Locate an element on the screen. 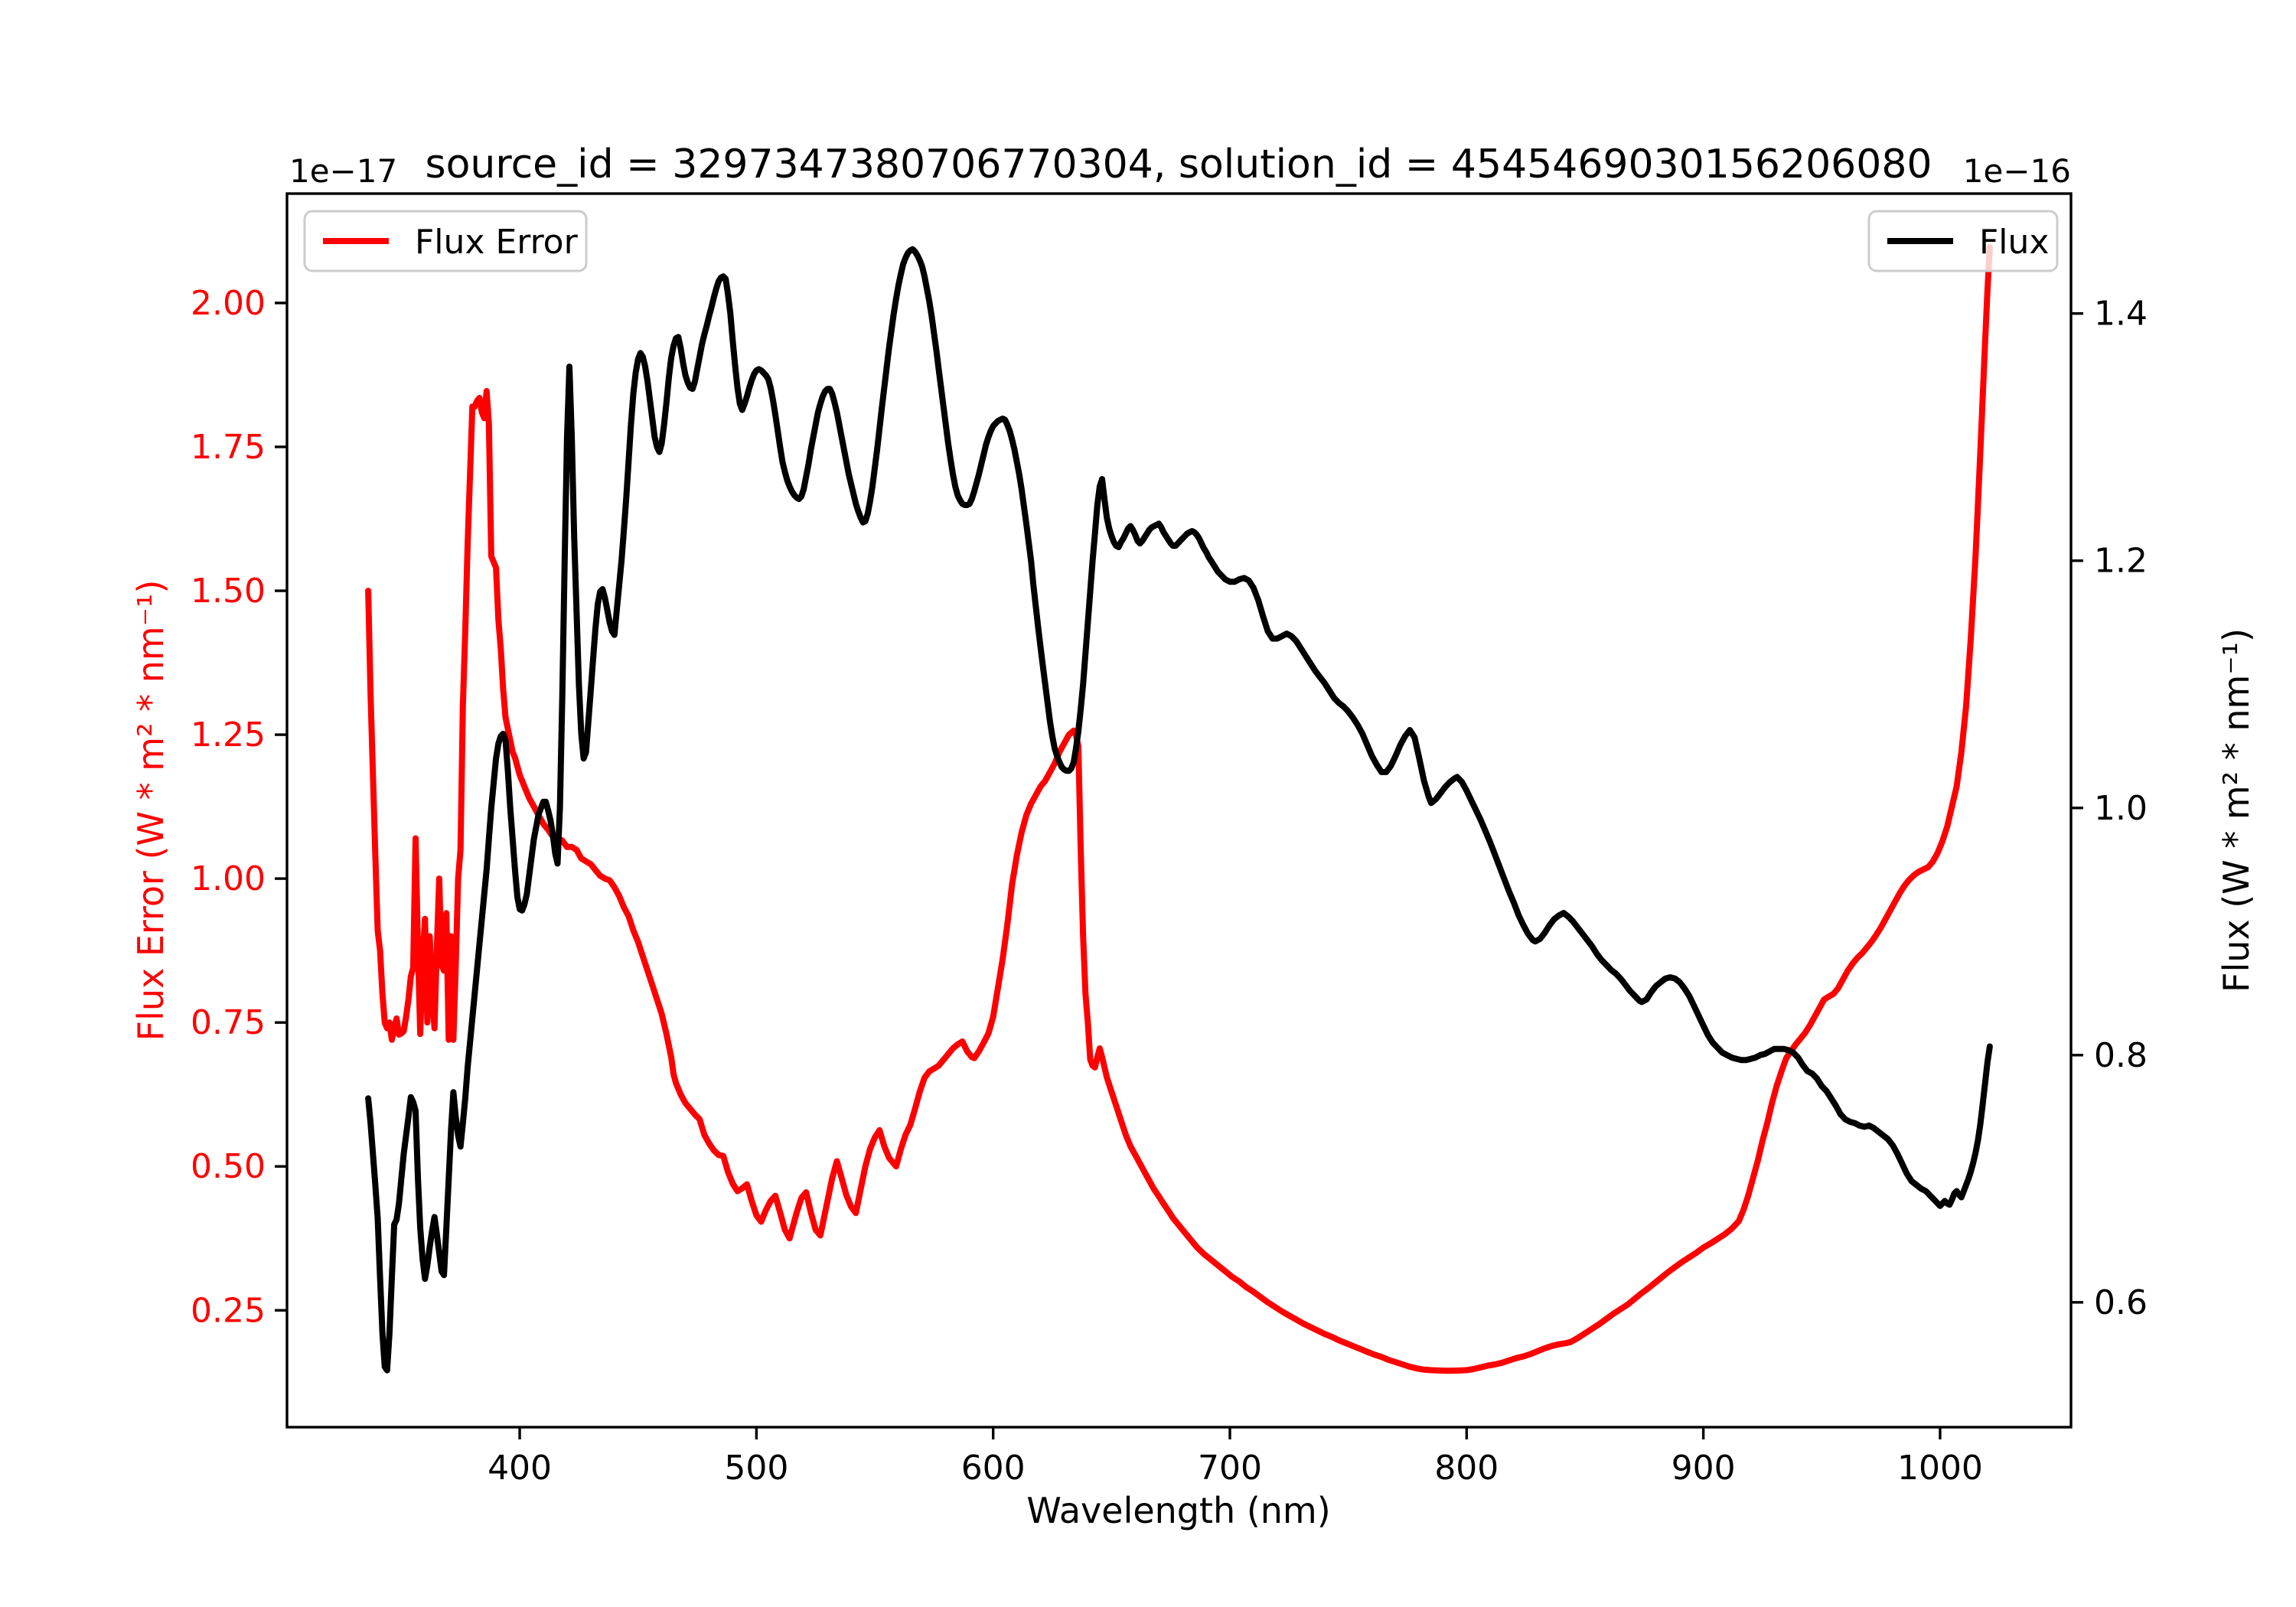 The height and width of the screenshot is (1607, 2296). legend-flux: Flux is located at coordinates (1963, 241).